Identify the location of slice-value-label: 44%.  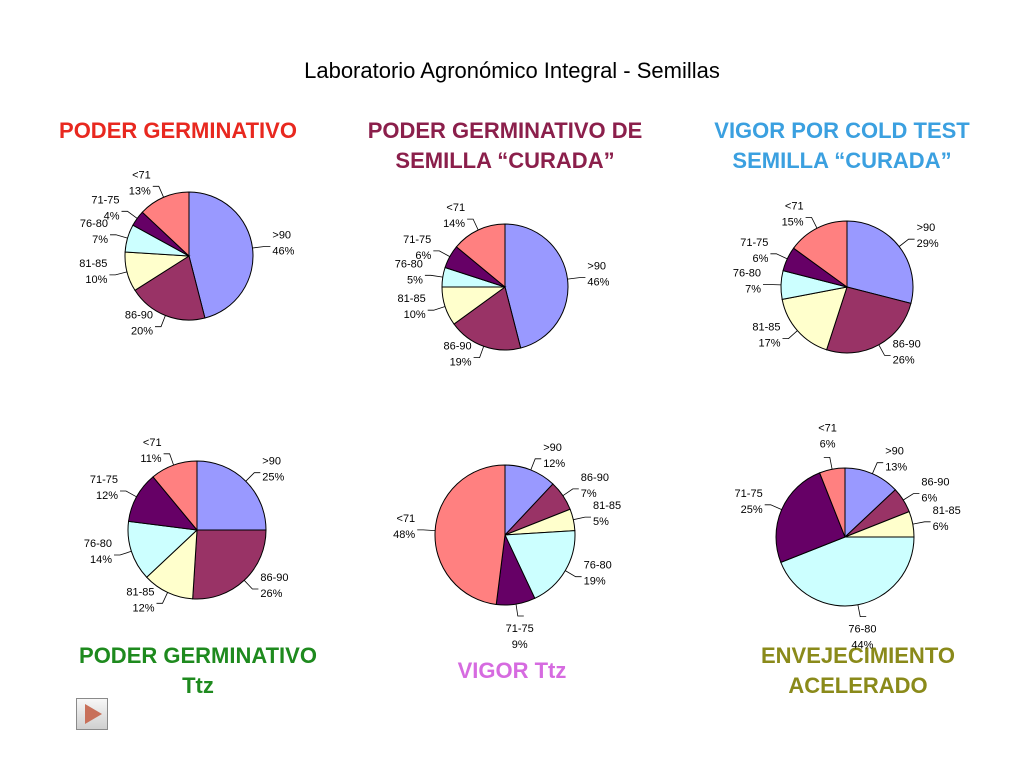
(862, 645).